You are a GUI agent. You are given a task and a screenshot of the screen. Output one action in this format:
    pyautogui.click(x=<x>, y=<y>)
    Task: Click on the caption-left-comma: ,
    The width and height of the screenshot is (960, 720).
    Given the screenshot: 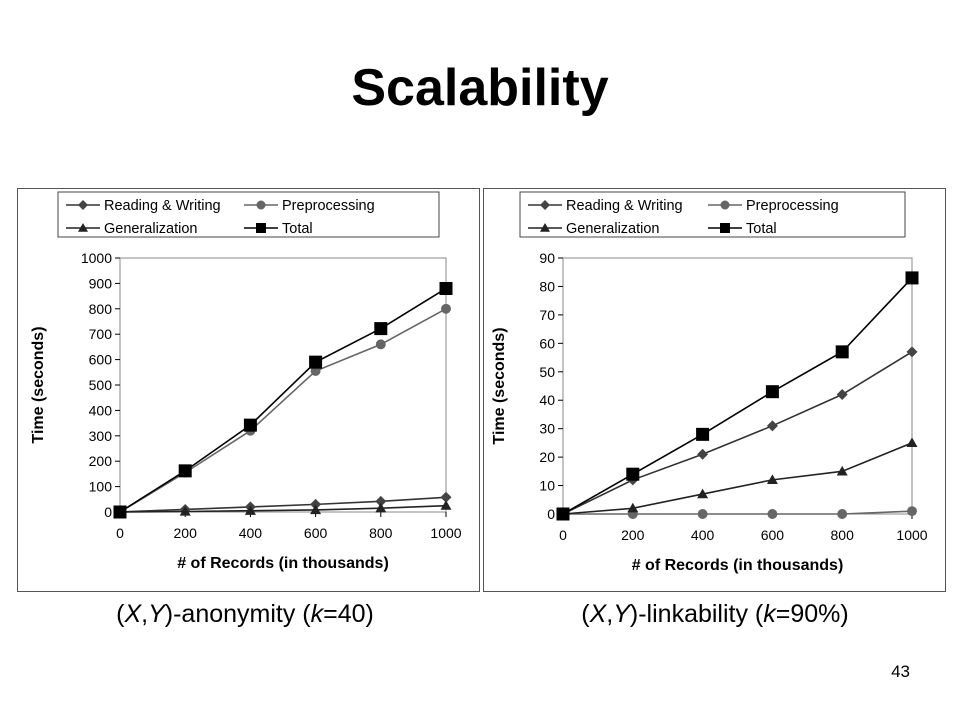 What is the action you would take?
    pyautogui.click(x=145, y=614)
    